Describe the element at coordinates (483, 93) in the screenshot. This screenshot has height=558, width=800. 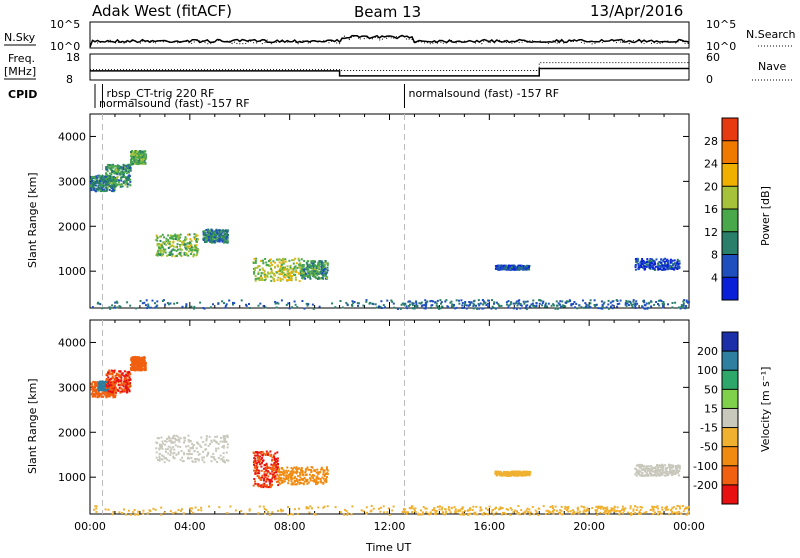
I see `cpid-entry: normalsound (fast) -157 RF` at that location.